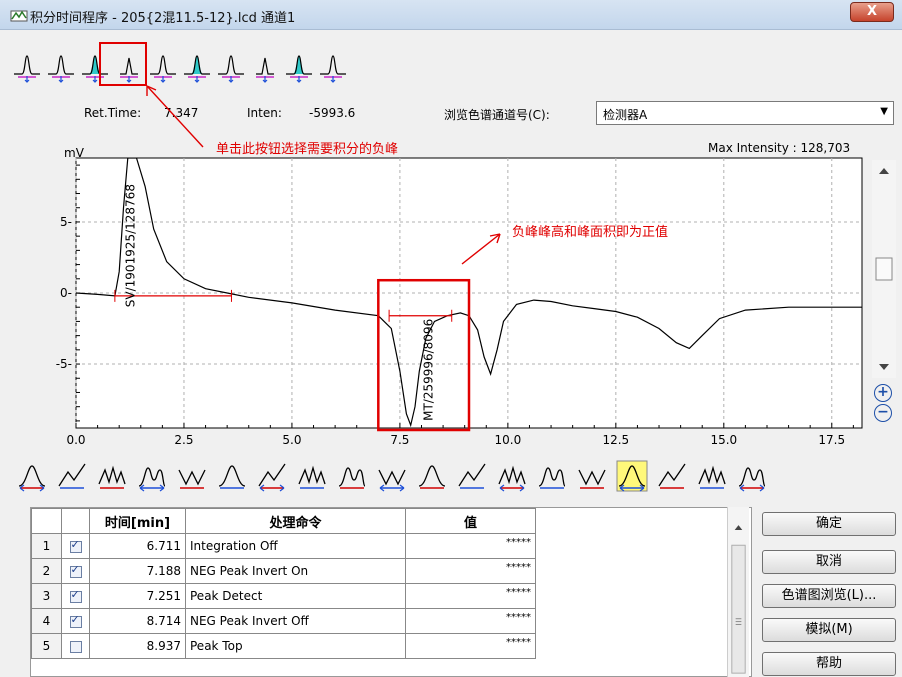 The image size is (902, 677). I want to click on y-tick-label: 0-, so click(66, 293).